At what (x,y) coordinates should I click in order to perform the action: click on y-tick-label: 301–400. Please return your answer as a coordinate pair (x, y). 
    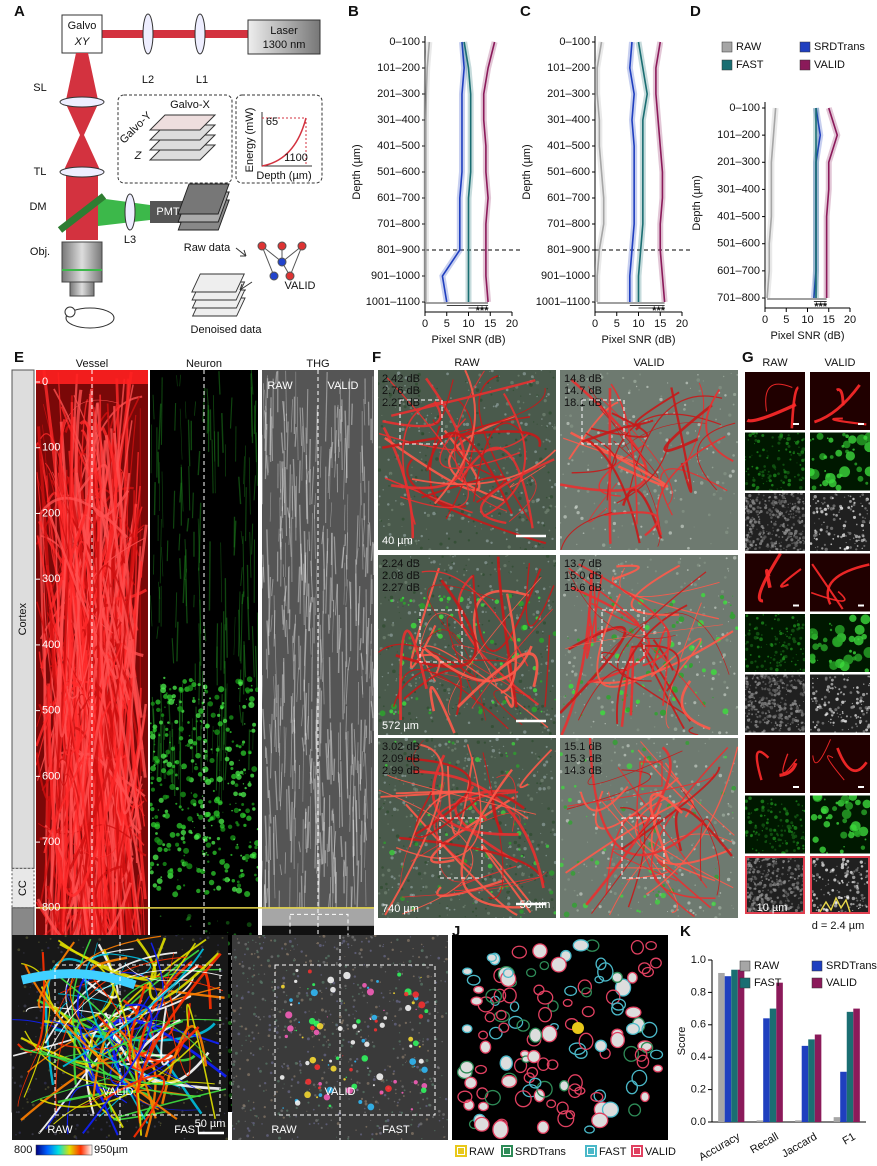
    Looking at the image, I should click on (738, 189).